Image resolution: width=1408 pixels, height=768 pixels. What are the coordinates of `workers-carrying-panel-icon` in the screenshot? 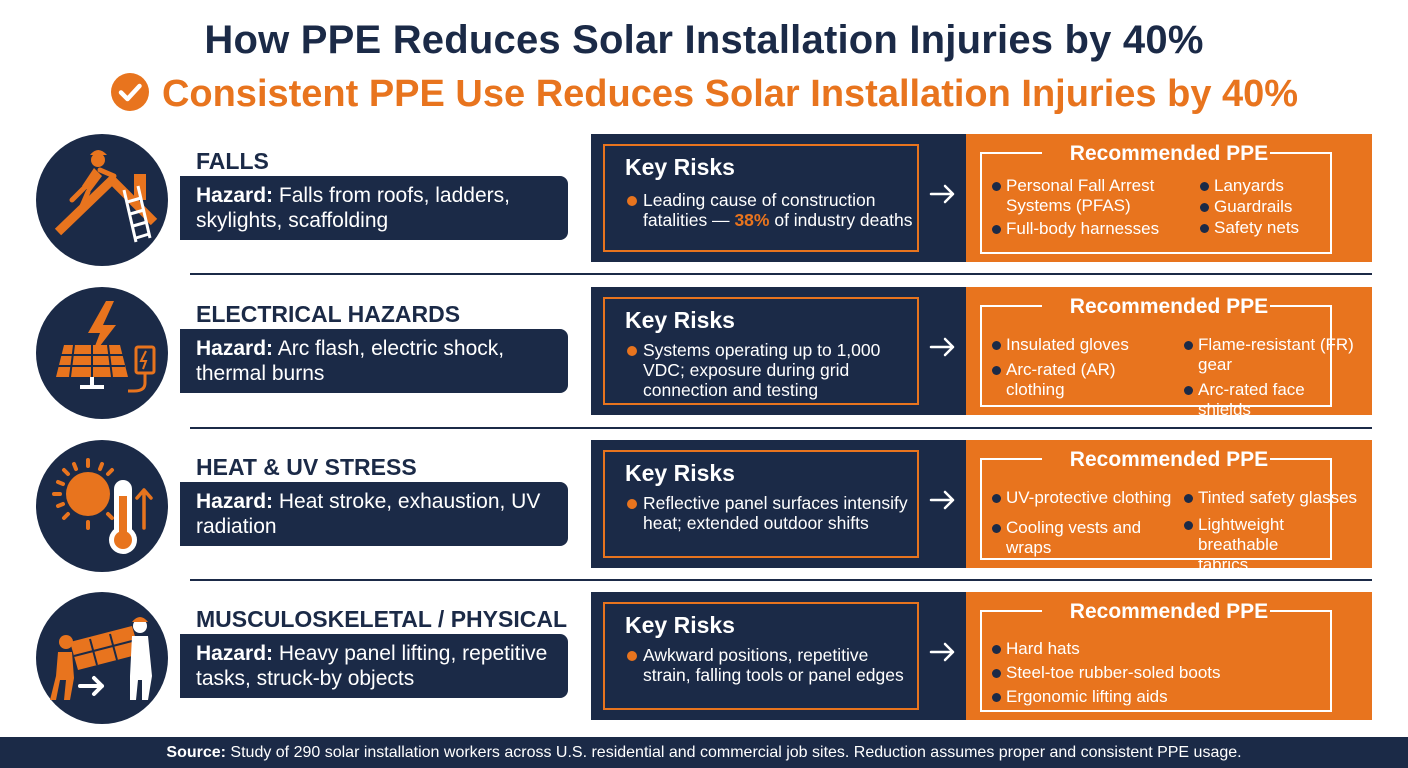 It's located at (101, 658).